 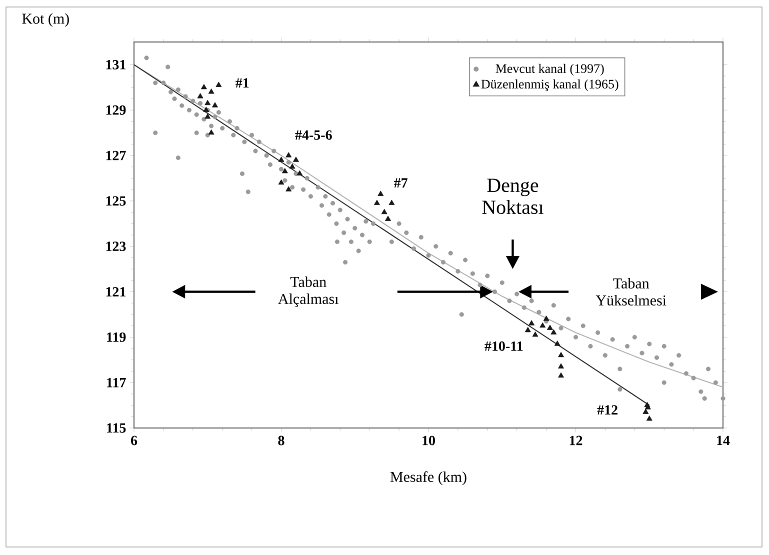 What do you see at coordinates (723, 441) in the screenshot?
I see `x-tick-label: 14` at bounding box center [723, 441].